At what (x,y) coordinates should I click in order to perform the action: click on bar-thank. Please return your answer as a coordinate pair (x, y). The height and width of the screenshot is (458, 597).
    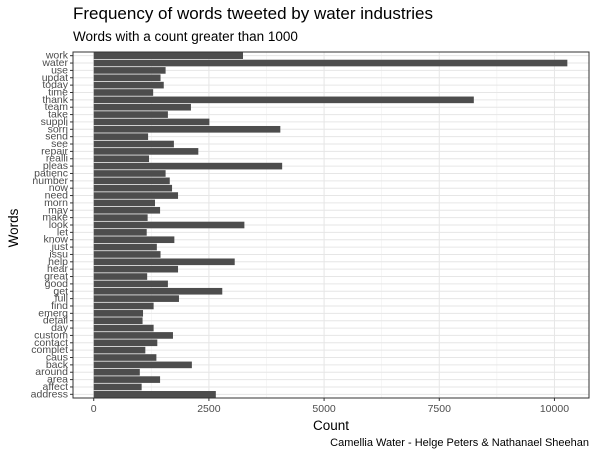
    Looking at the image, I should click on (283, 100).